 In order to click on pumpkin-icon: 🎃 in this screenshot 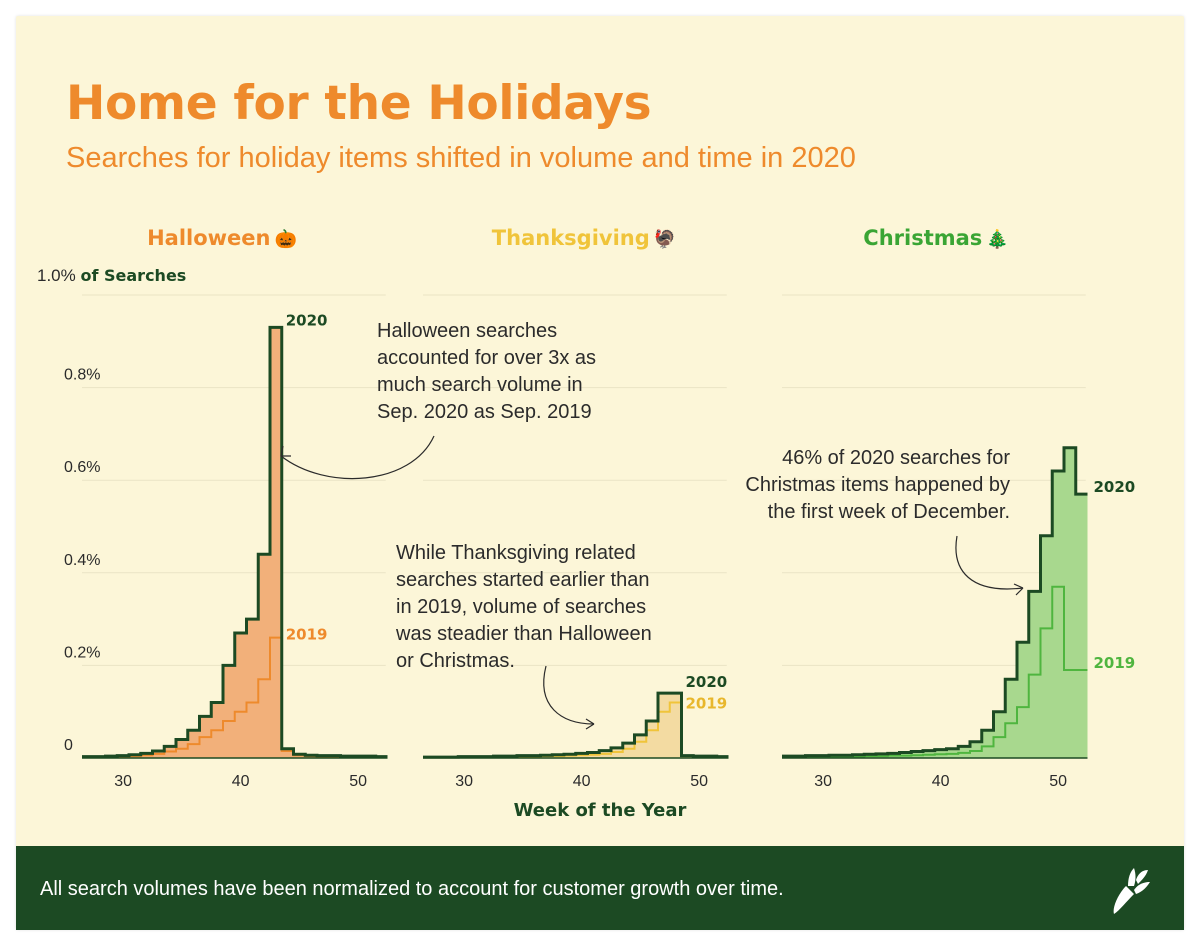, I will do `click(285, 239)`.